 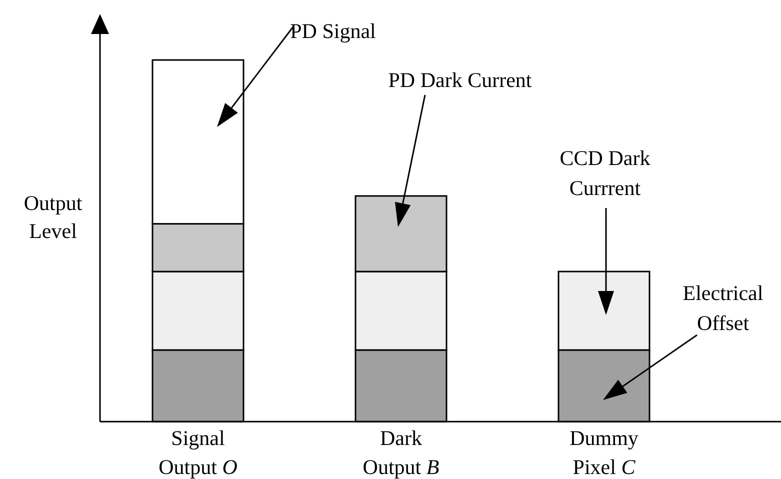 I want to click on x-tick-label: Signal Output O, so click(x=198, y=452).